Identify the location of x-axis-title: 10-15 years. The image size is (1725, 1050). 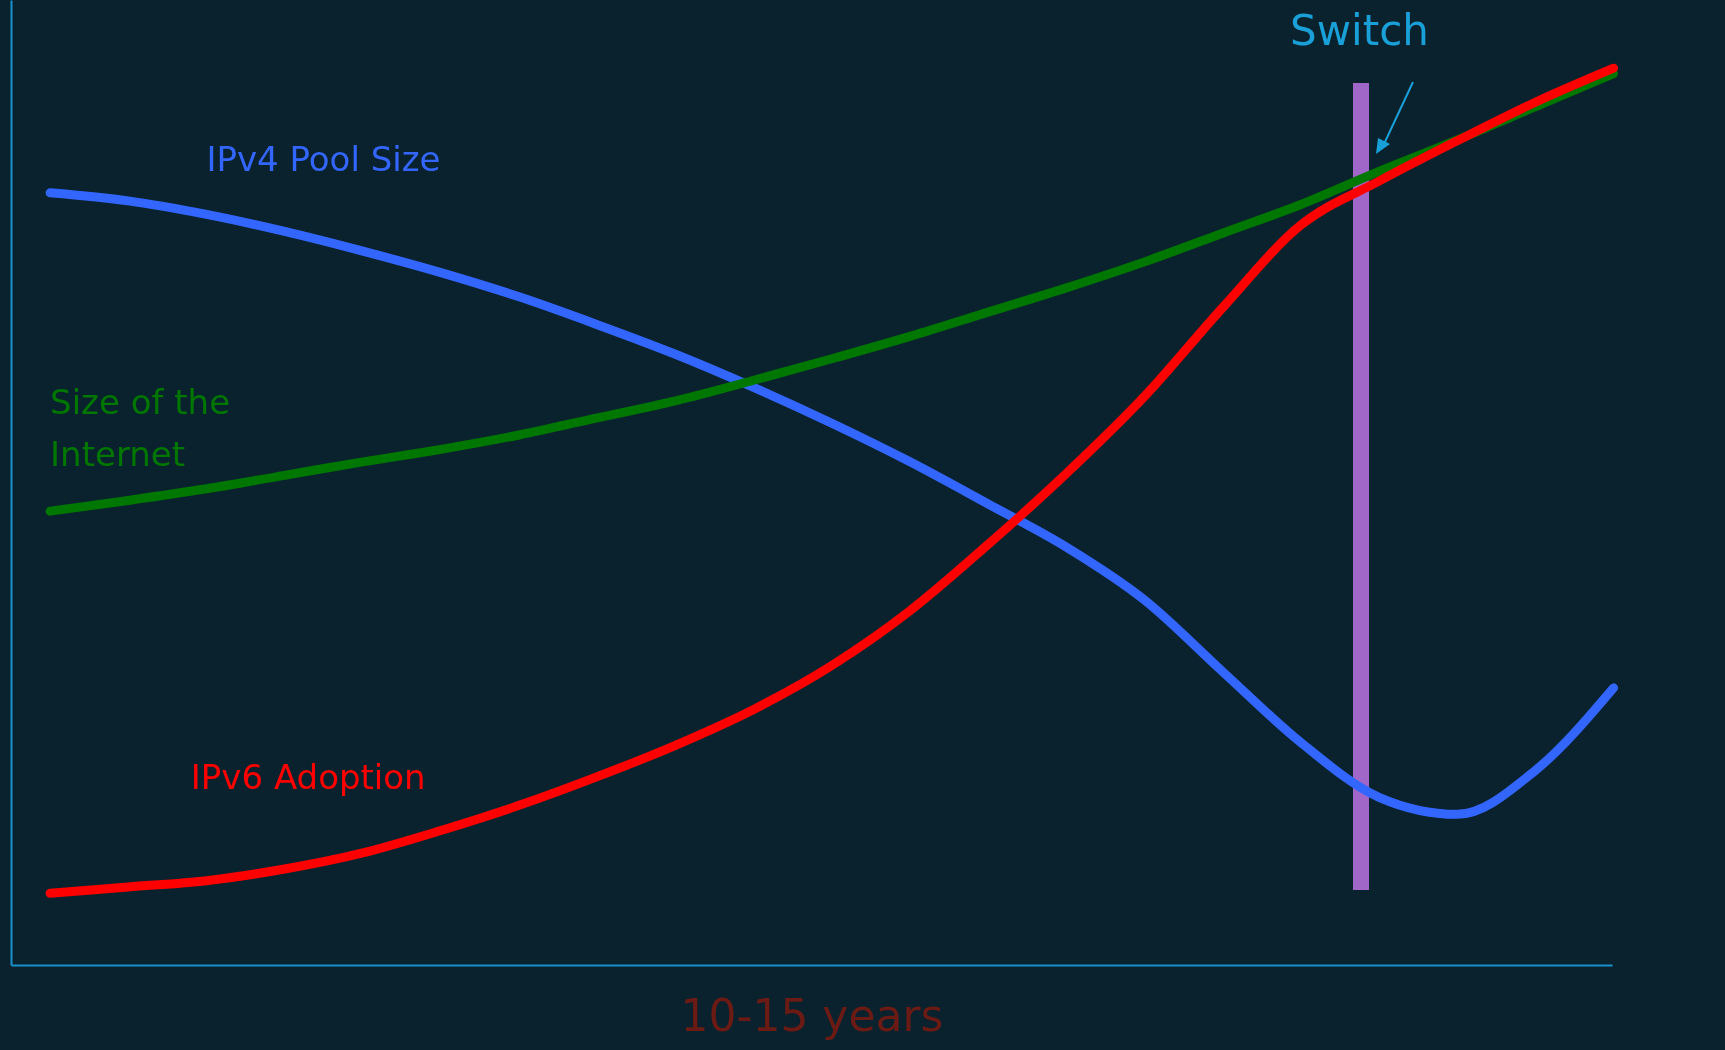
(812, 1015).